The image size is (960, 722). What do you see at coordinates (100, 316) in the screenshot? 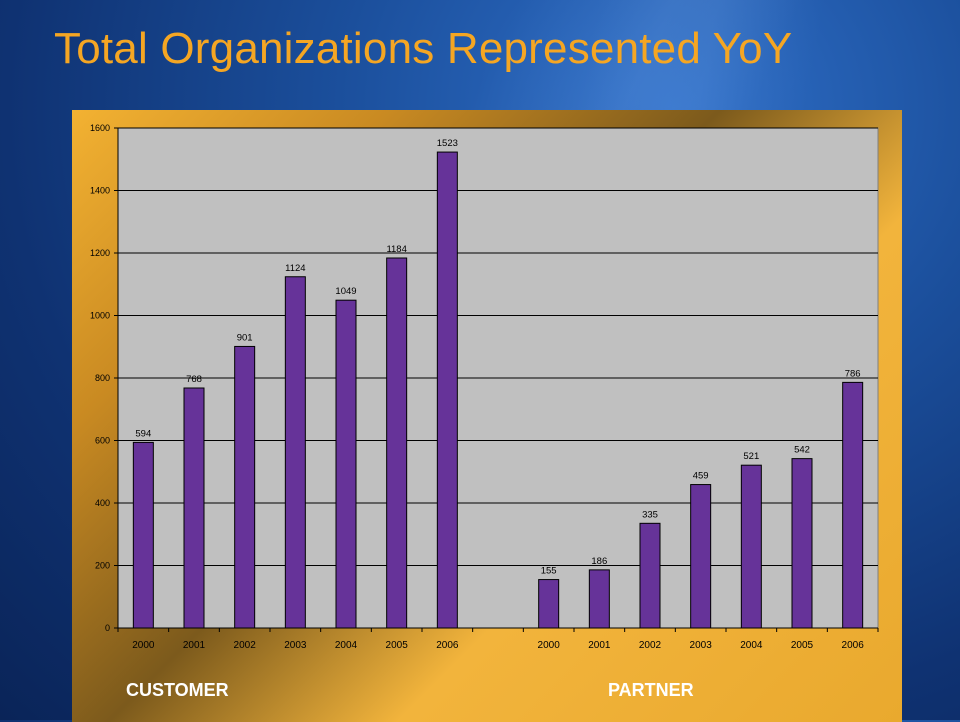
I see `y-tick-label: 1000` at bounding box center [100, 316].